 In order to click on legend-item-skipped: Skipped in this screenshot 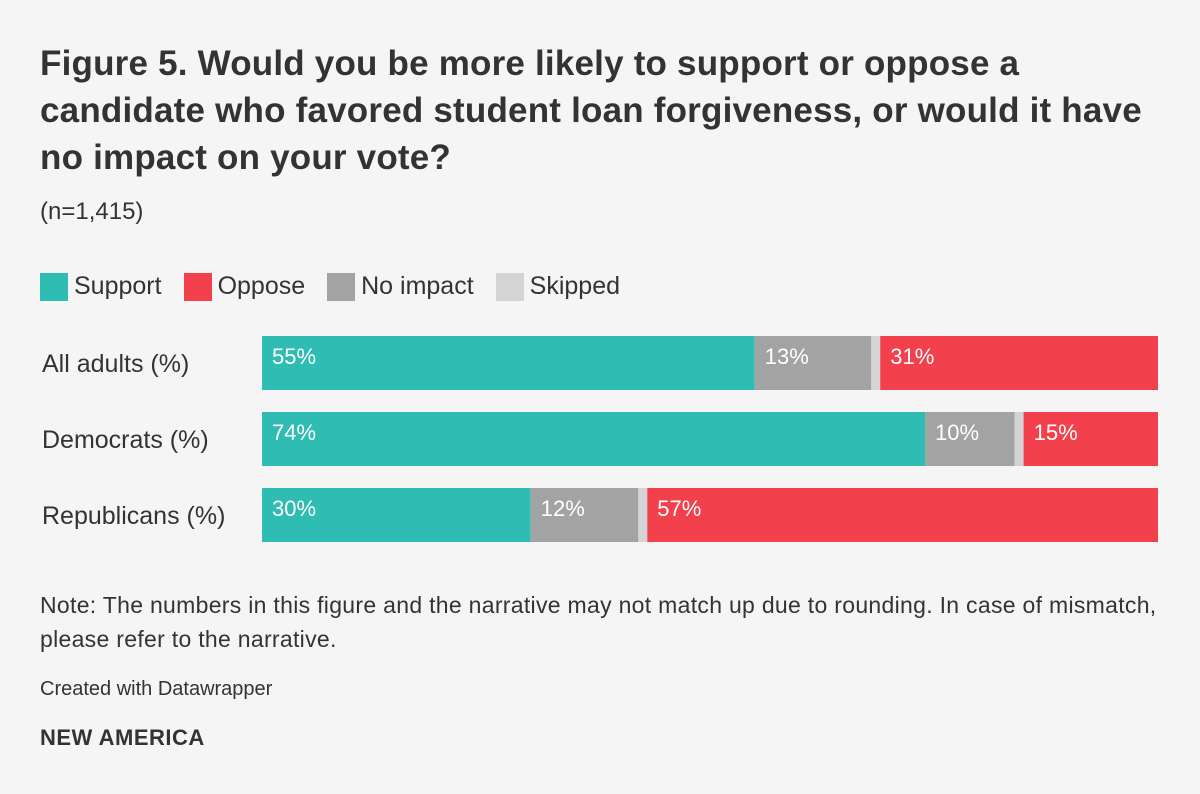, I will do `click(558, 286)`.